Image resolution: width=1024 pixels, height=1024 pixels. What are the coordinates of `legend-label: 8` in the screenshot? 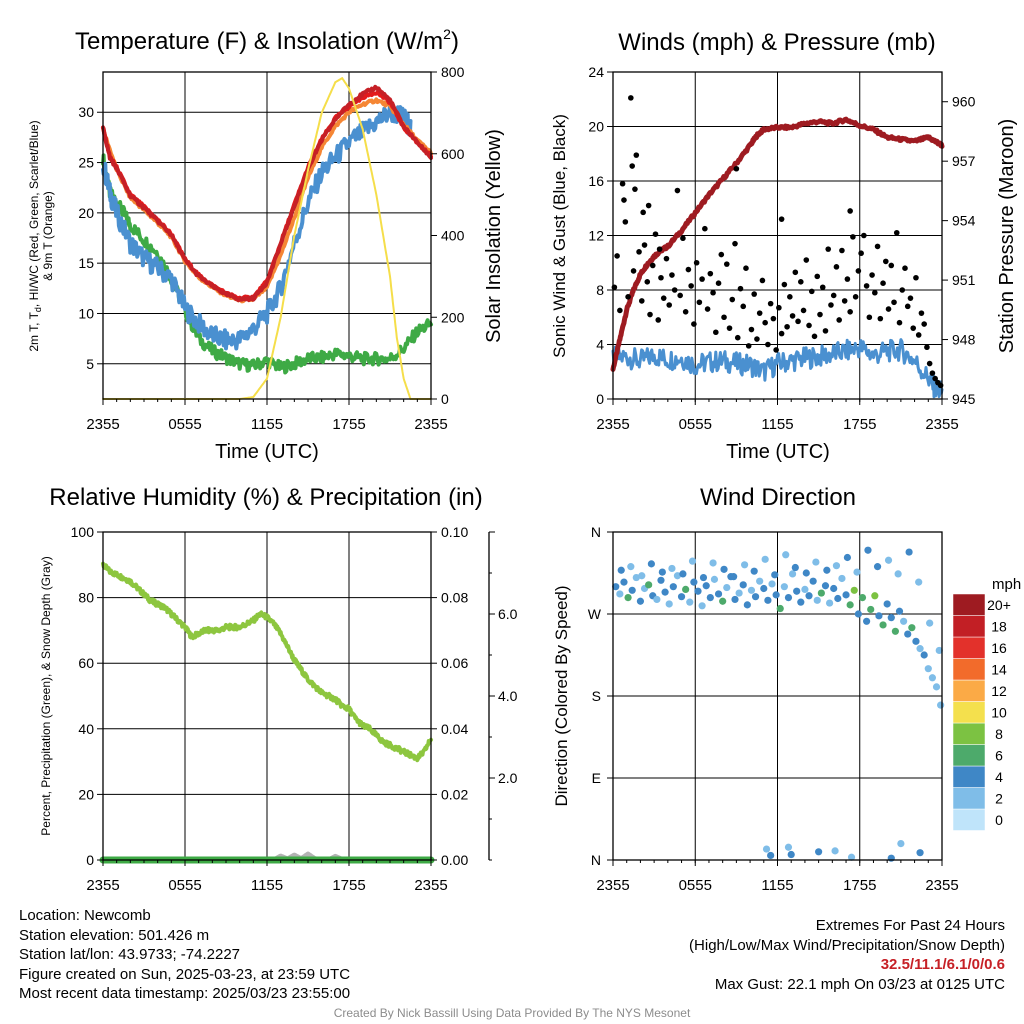 It's located at (999, 734).